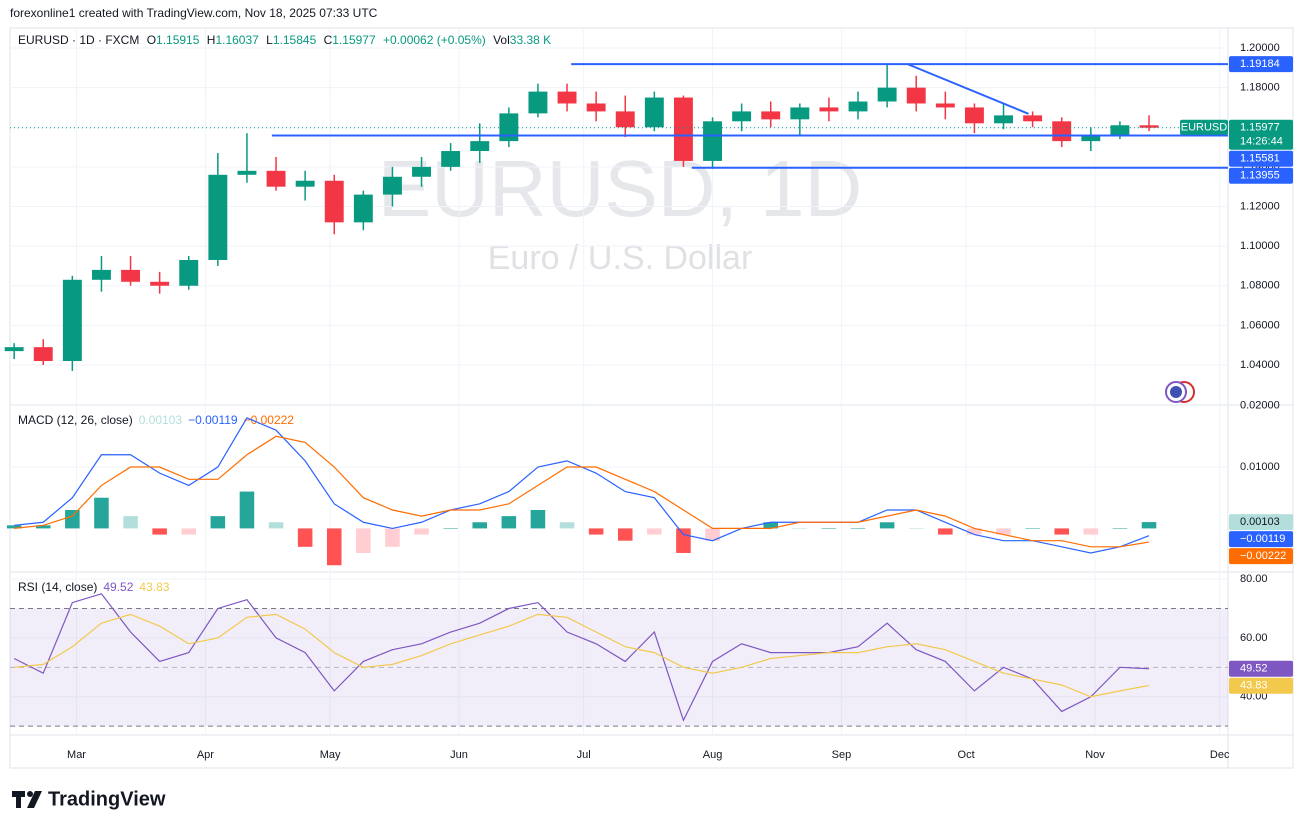 The width and height of the screenshot is (1304, 829). What do you see at coordinates (1260, 406) in the screenshot?
I see `y-tick-label: 0.02000` at bounding box center [1260, 406].